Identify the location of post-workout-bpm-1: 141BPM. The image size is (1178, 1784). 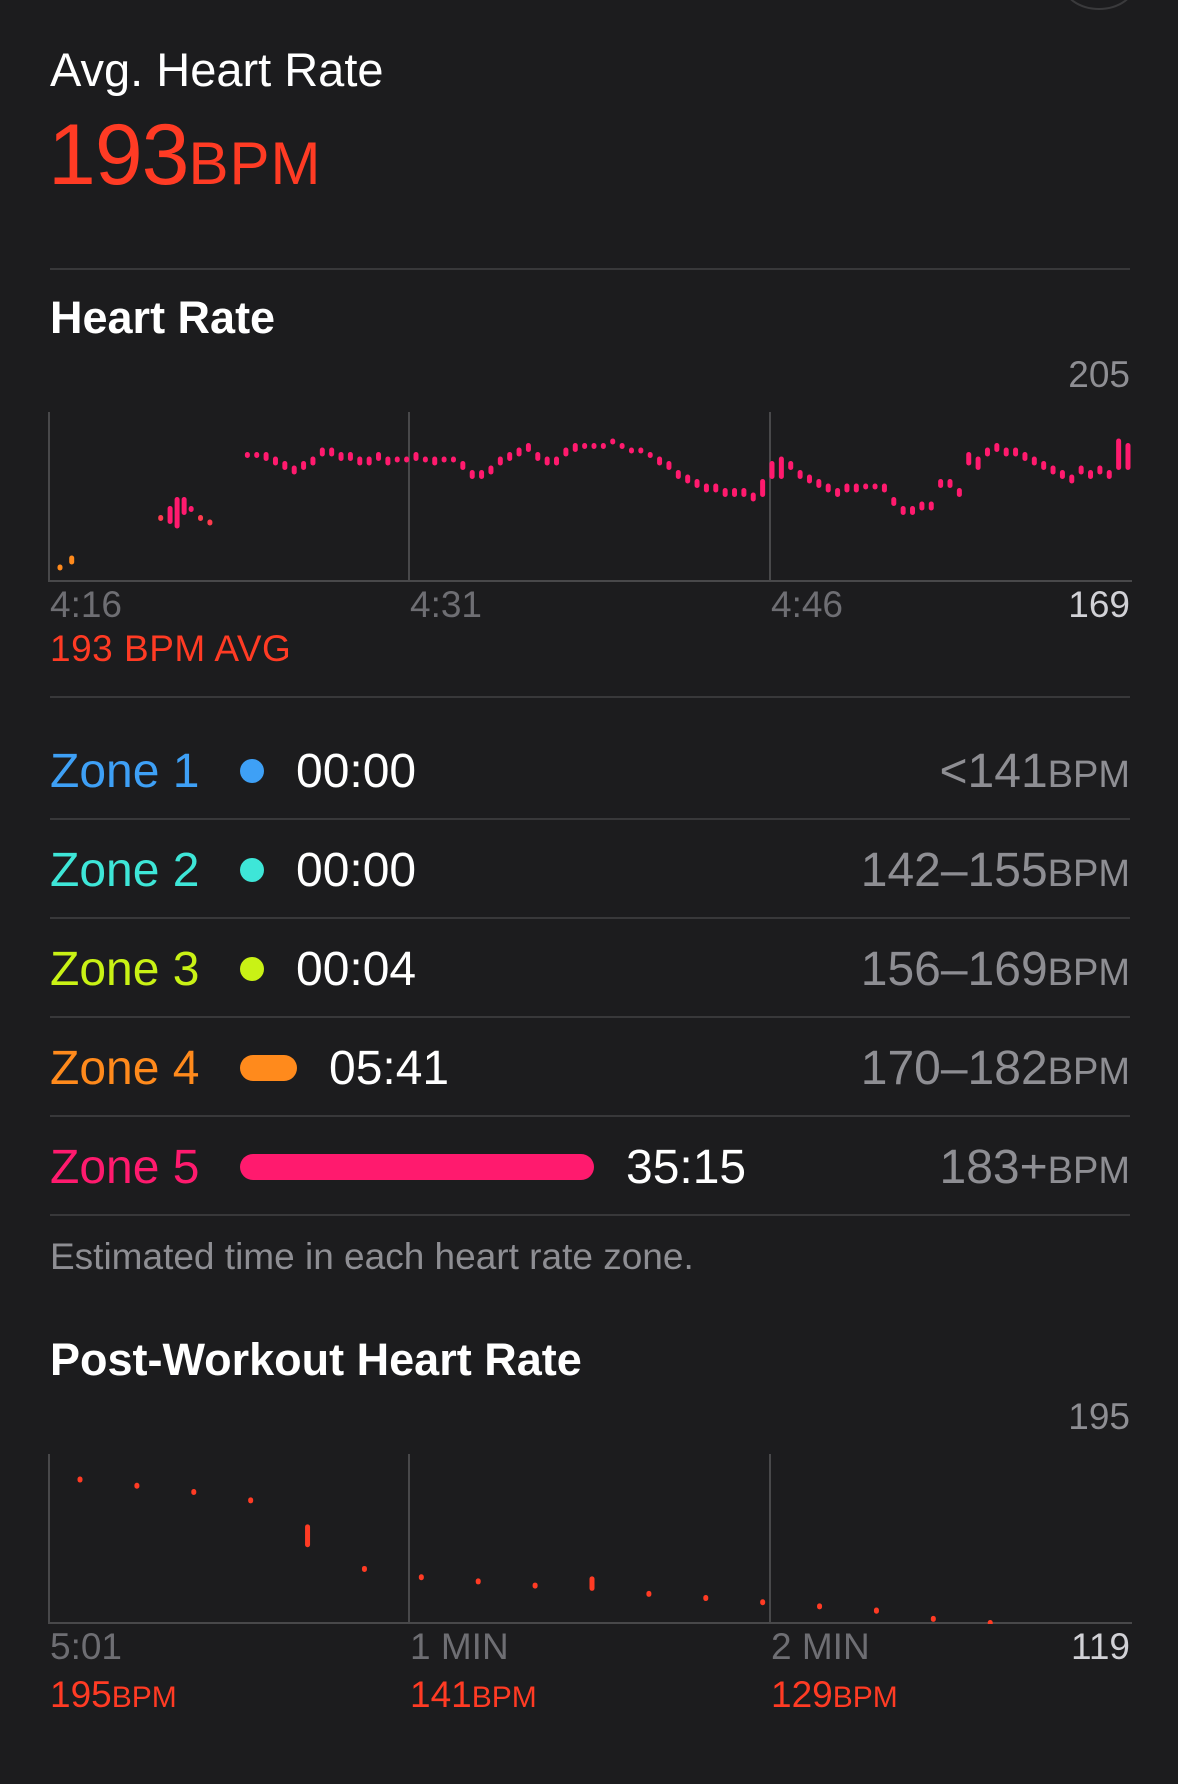
(473, 1695).